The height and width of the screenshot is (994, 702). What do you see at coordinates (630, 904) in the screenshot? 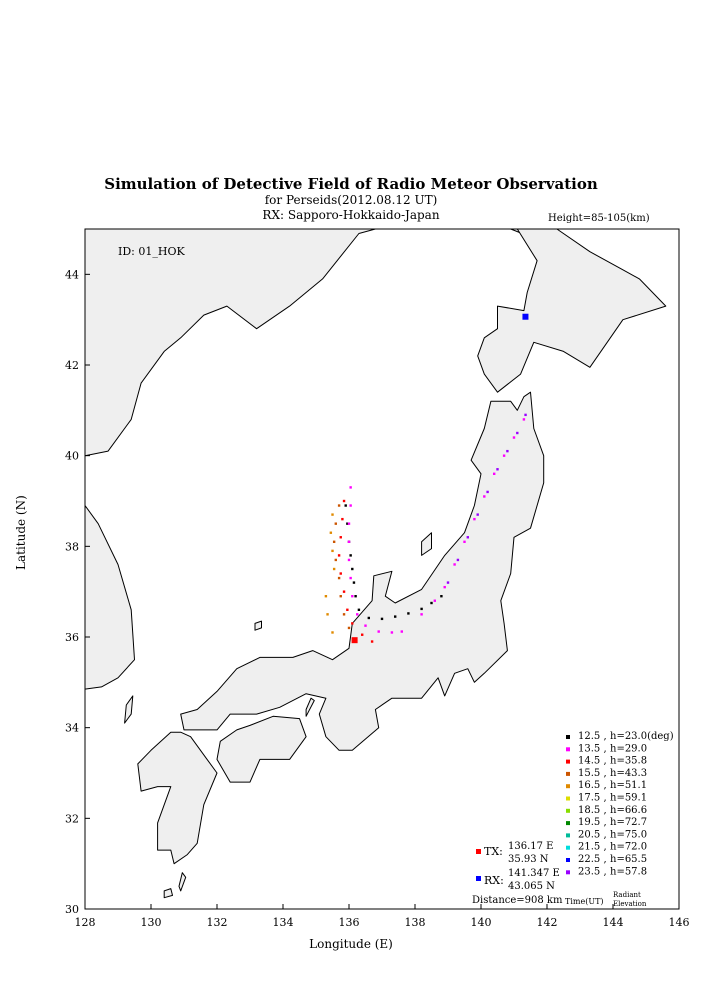
I see `legend-elev-header: Elevation` at bounding box center [630, 904].